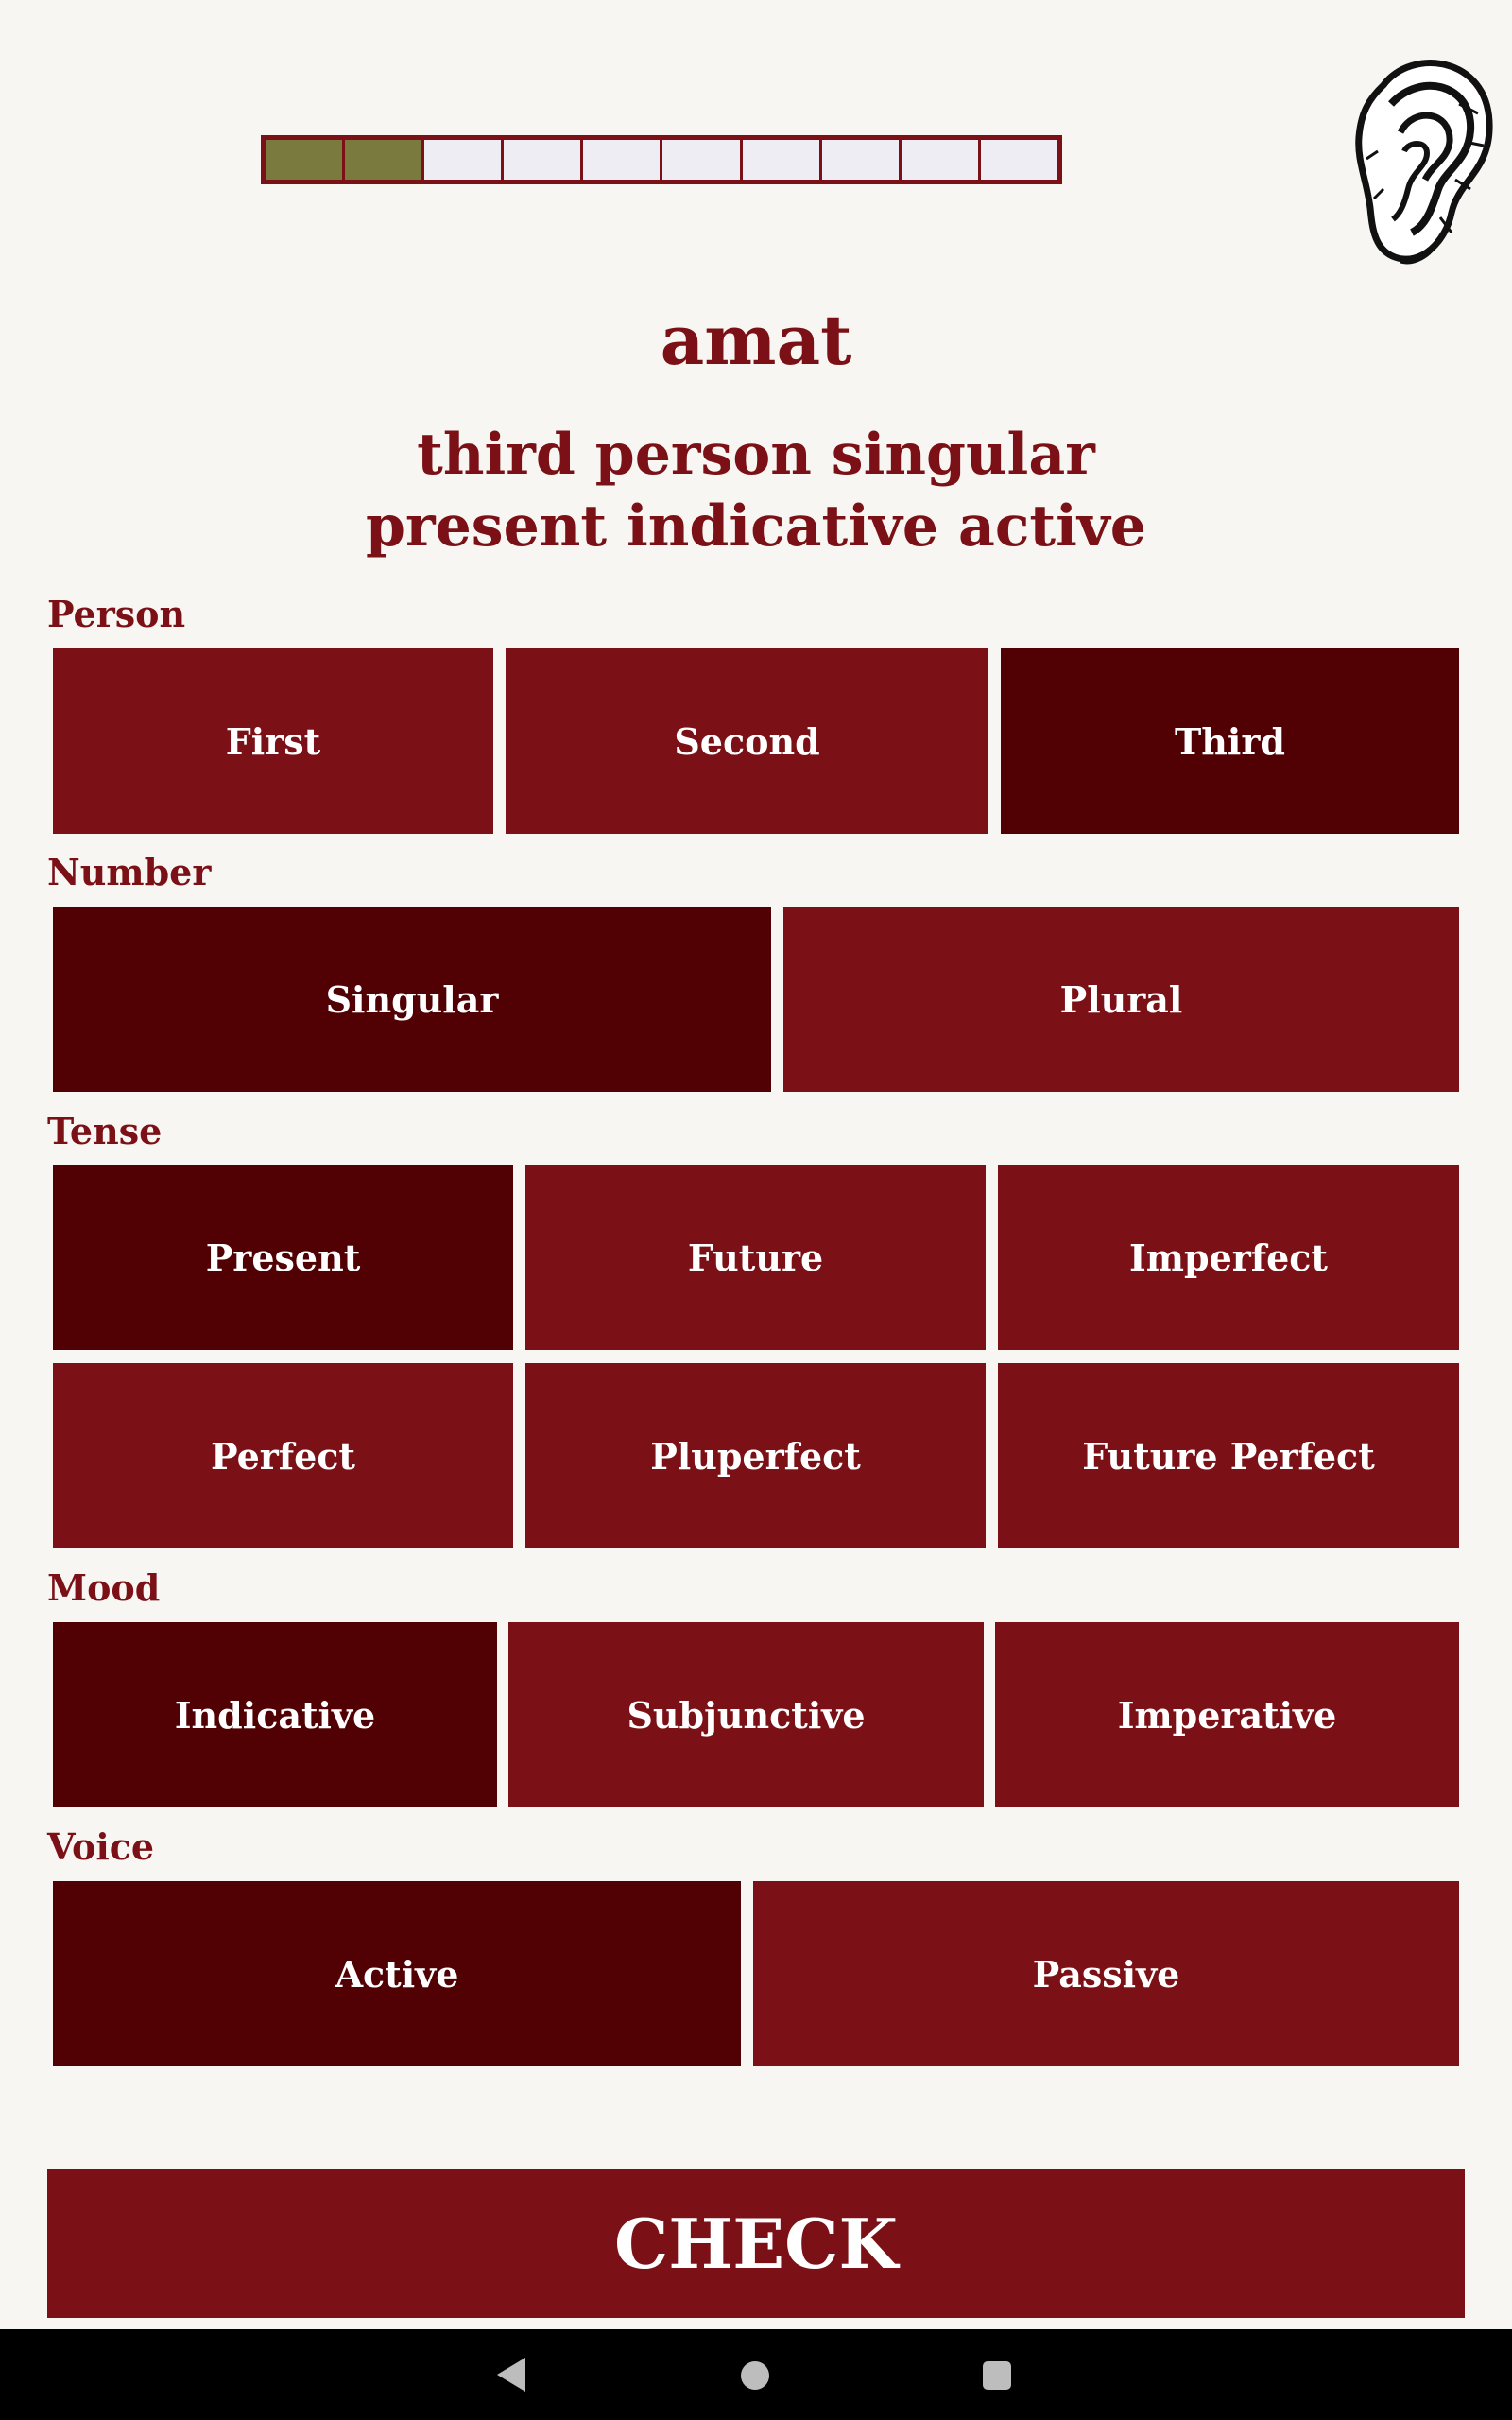 Image resolution: width=1512 pixels, height=2420 pixels. What do you see at coordinates (511, 2375) in the screenshot?
I see `back-icon` at bounding box center [511, 2375].